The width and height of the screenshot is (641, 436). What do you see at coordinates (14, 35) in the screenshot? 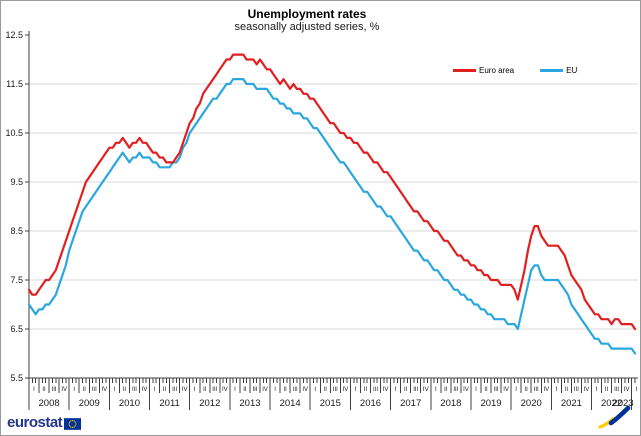
I see `svg-text: 12.5` at bounding box center [14, 35].